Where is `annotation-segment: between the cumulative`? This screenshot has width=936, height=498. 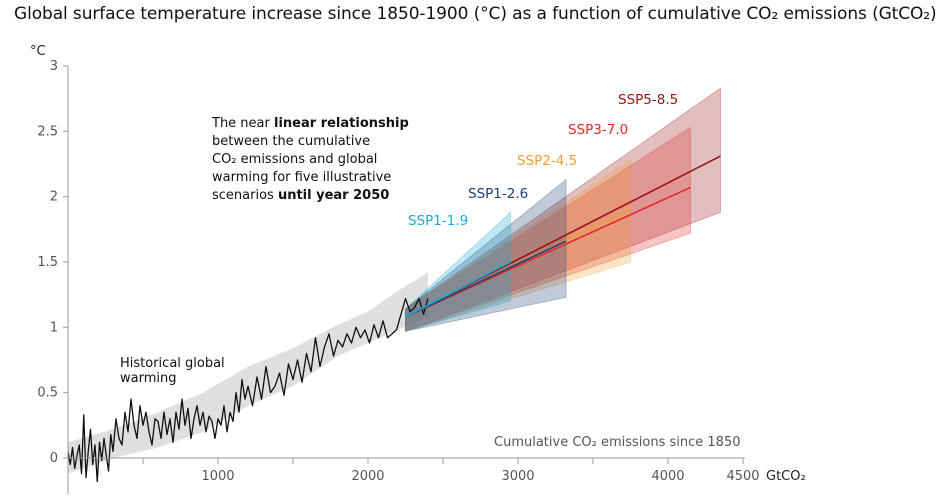
annotation-segment: between the cumulative is located at coordinates (291, 141).